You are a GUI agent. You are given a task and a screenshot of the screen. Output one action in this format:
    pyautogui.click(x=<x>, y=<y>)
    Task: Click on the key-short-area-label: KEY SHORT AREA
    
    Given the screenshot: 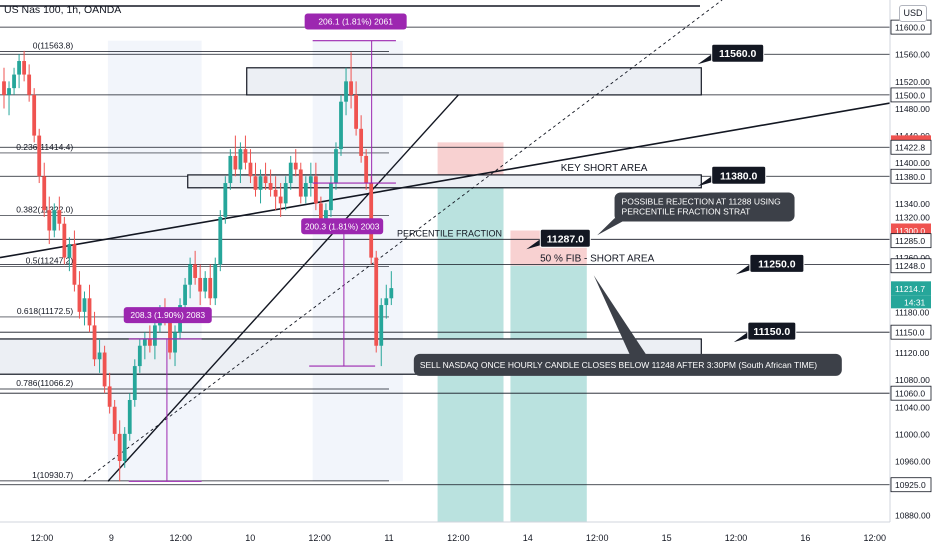 What is the action you would take?
    pyautogui.click(x=604, y=168)
    